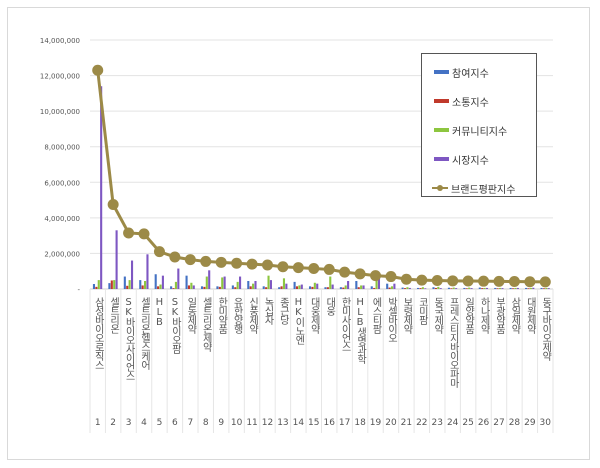  I want to click on company-label: 박셀바이오, so click(391, 319).